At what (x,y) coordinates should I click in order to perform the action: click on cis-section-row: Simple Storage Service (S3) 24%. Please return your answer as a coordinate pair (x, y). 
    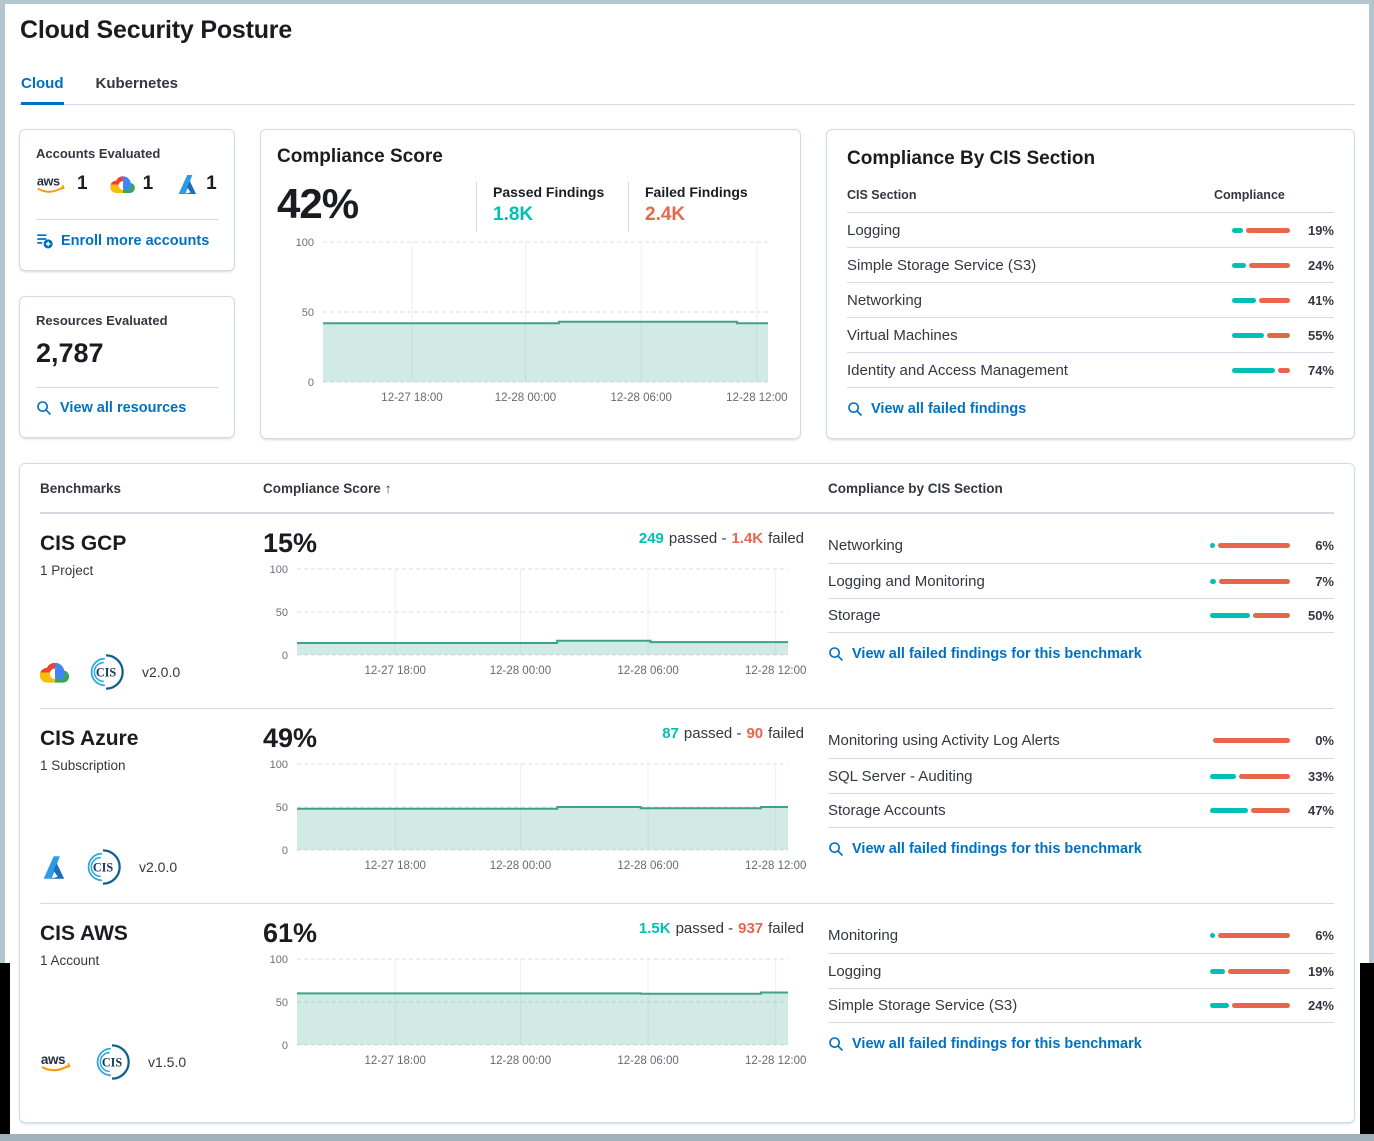
    Looking at the image, I should click on (1090, 264).